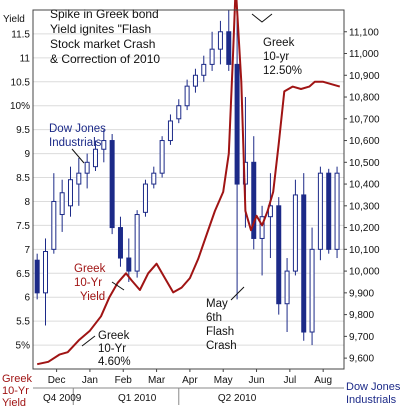 The width and height of the screenshot is (408, 409). Describe the element at coordinates (225, 319) in the screenshot. I see `flash-crash-annotation: May 6th Flash Crash` at that location.